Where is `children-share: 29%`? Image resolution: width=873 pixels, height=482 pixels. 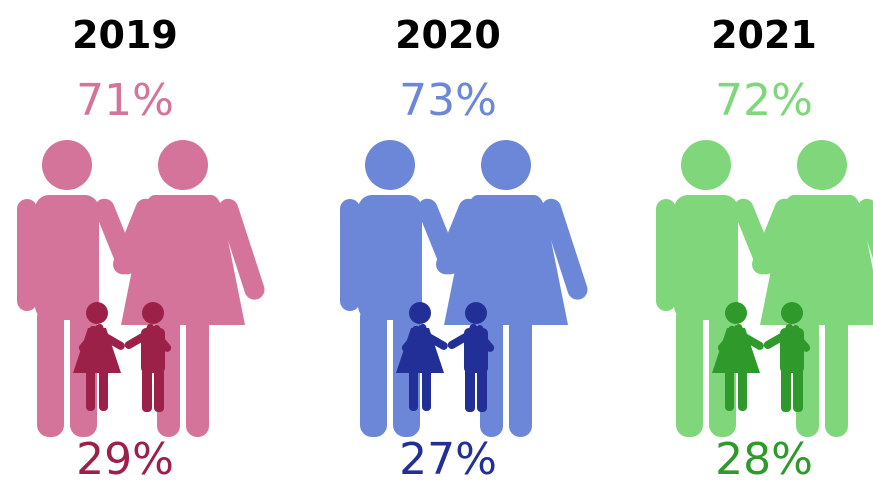 children-share: 29% is located at coordinates (125, 458).